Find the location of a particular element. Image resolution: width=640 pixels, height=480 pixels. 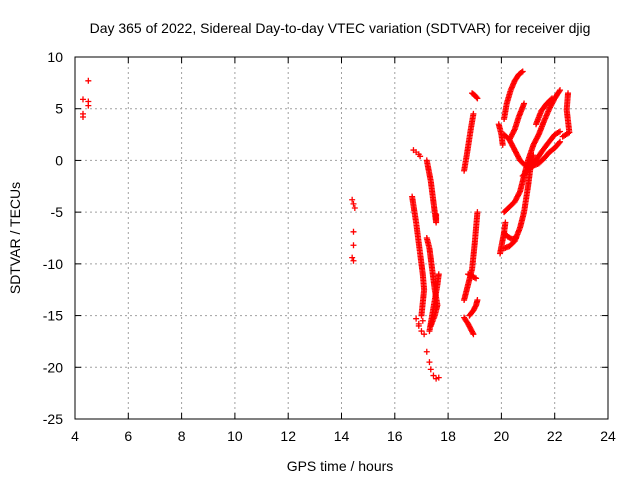

x-tick-label: 22 is located at coordinates (555, 436).